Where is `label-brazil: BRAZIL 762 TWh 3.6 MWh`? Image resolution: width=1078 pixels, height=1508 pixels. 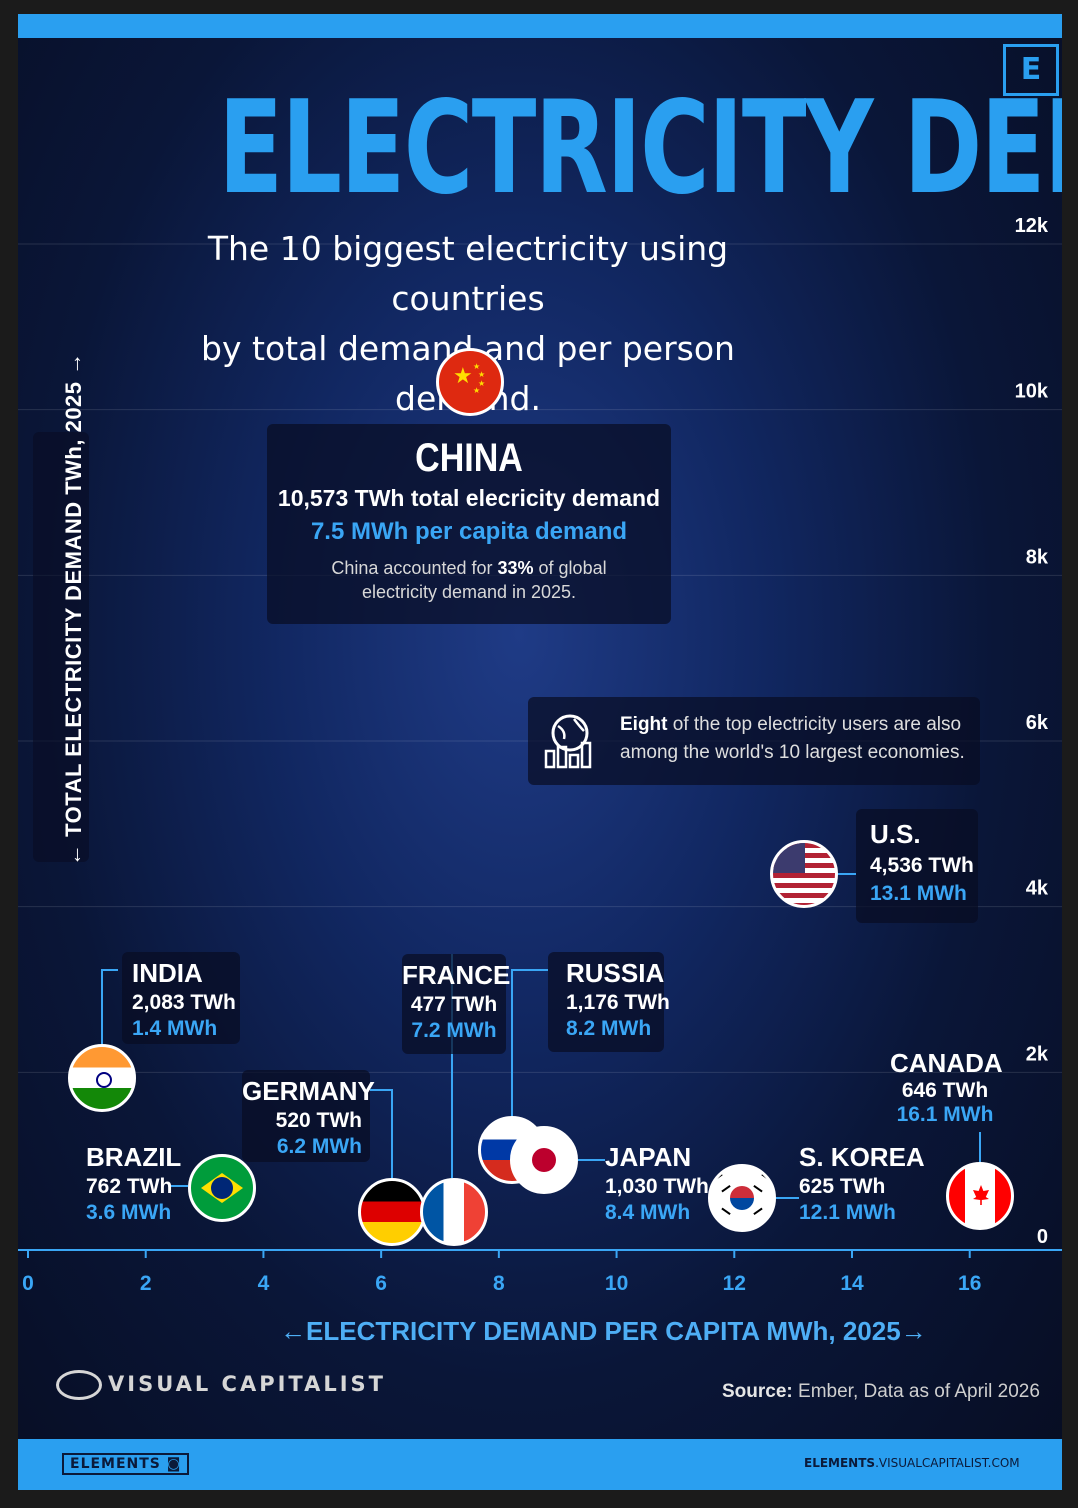 label-brazil: BRAZIL 762 TWh 3.6 MWh is located at coordinates (141, 1183).